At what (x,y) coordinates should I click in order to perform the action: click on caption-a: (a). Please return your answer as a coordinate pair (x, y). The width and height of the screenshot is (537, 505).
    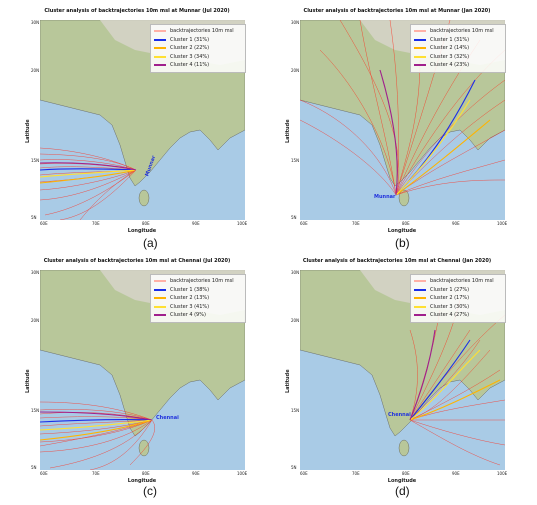
    Looking at the image, I should click on (150, 243).